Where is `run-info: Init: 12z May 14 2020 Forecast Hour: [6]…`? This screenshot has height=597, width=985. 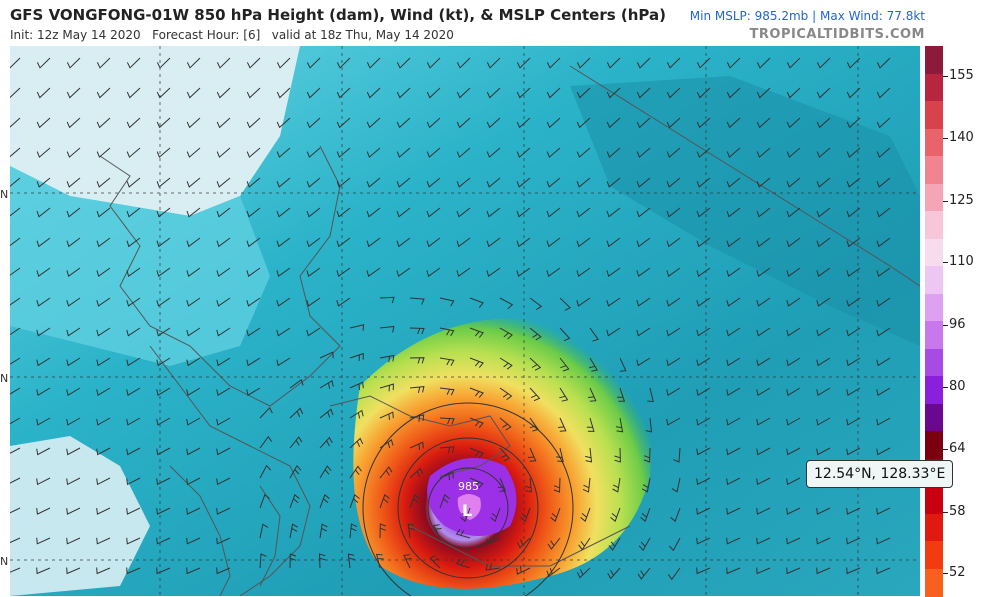 run-info: Init: 12z May 14 2020 Forecast Hour: [6]… is located at coordinates (232, 35).